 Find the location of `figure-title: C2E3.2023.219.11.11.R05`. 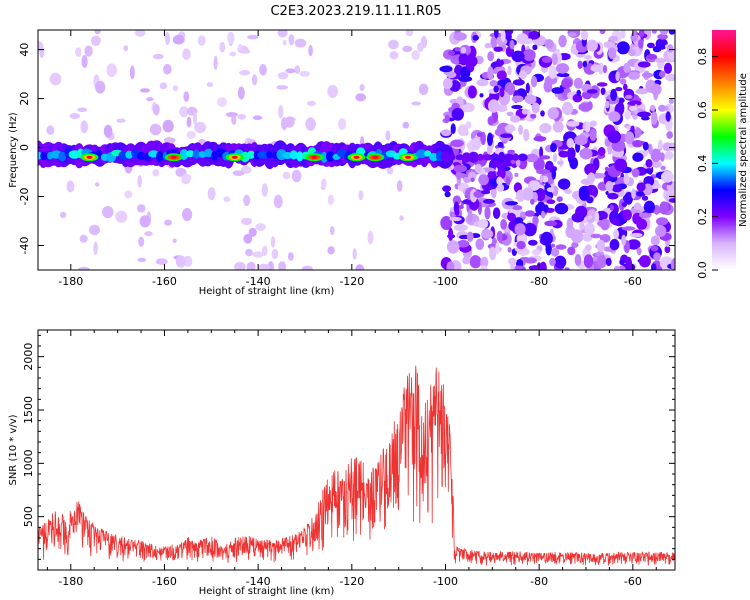

figure-title: C2E3.2023.219.11.11.R05 is located at coordinates (355, 11).